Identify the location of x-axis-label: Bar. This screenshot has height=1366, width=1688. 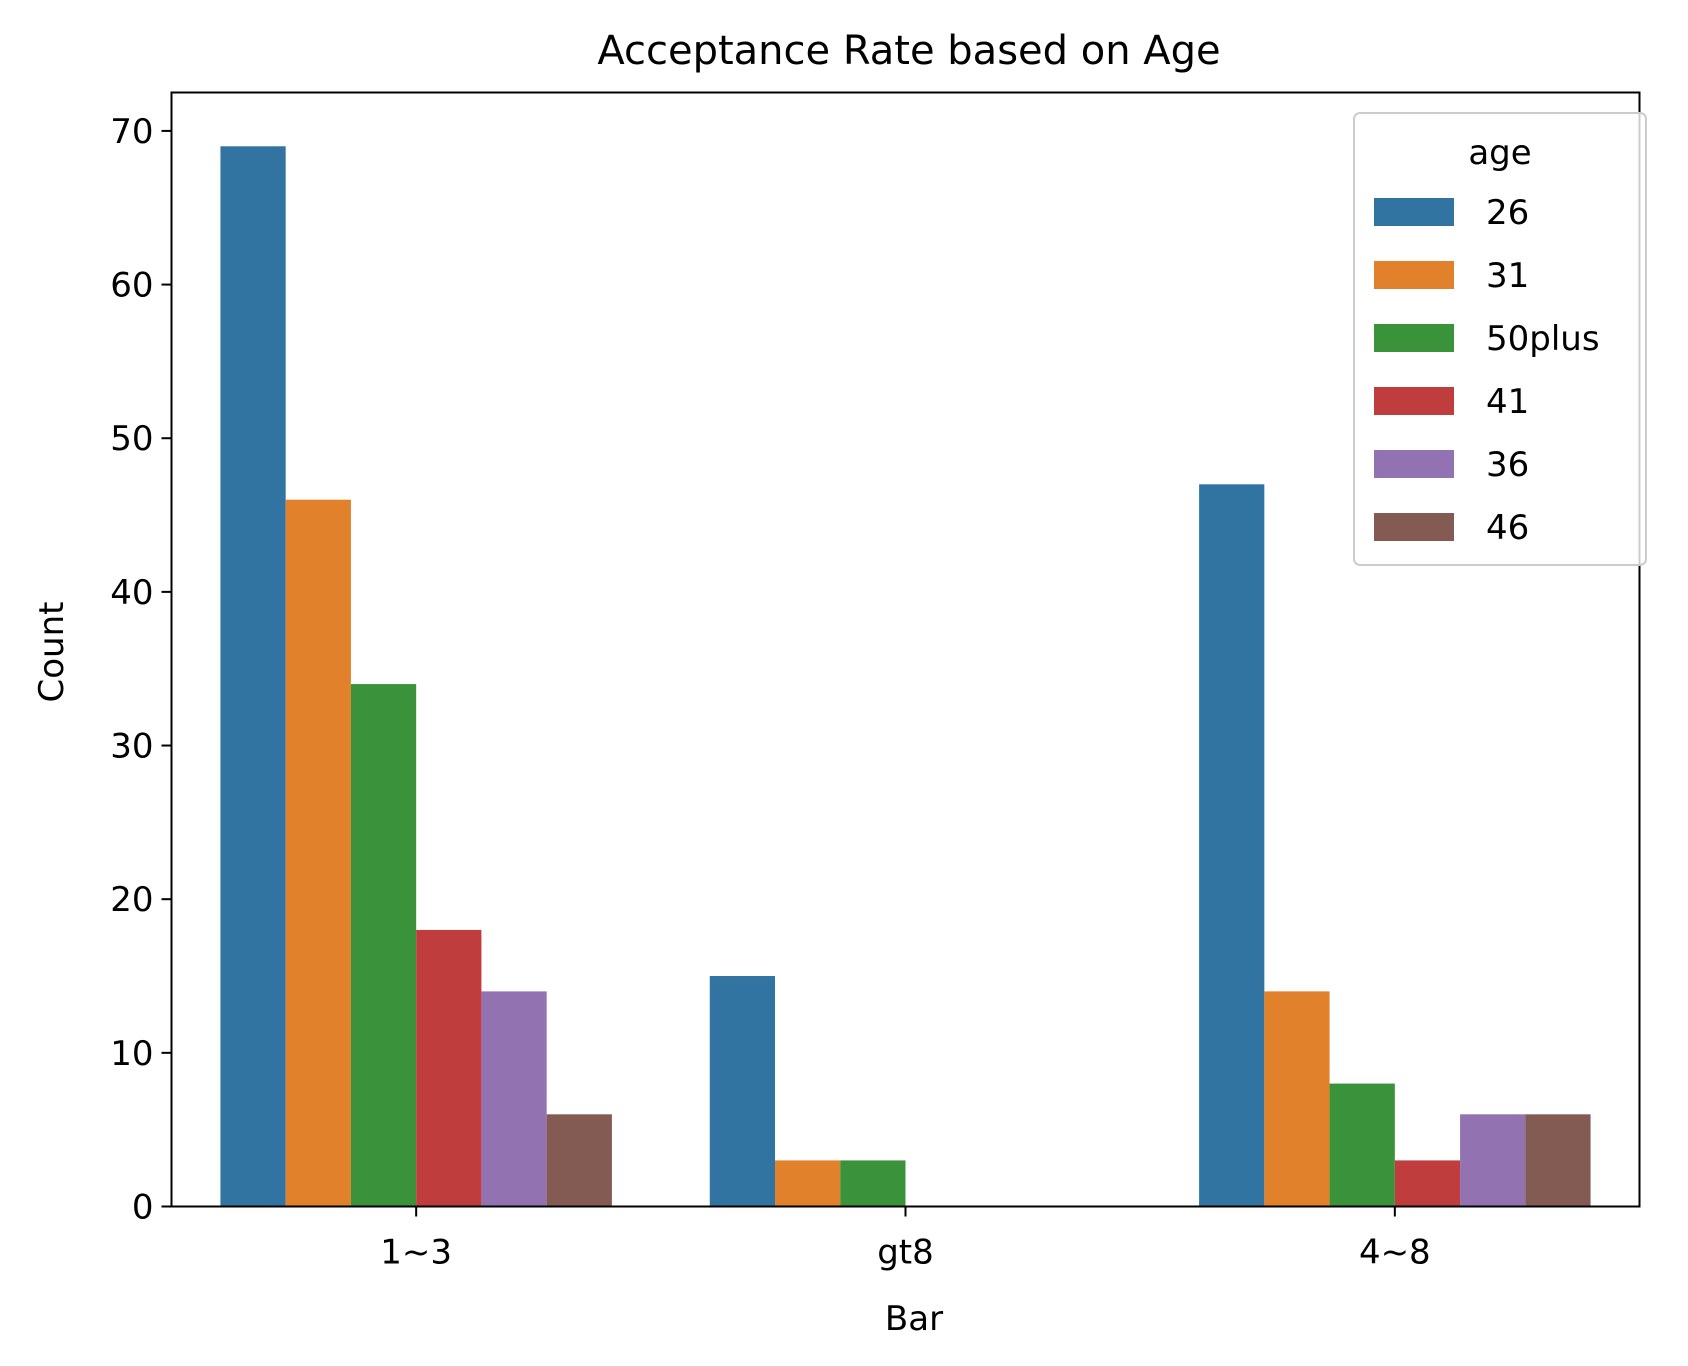
(914, 1319).